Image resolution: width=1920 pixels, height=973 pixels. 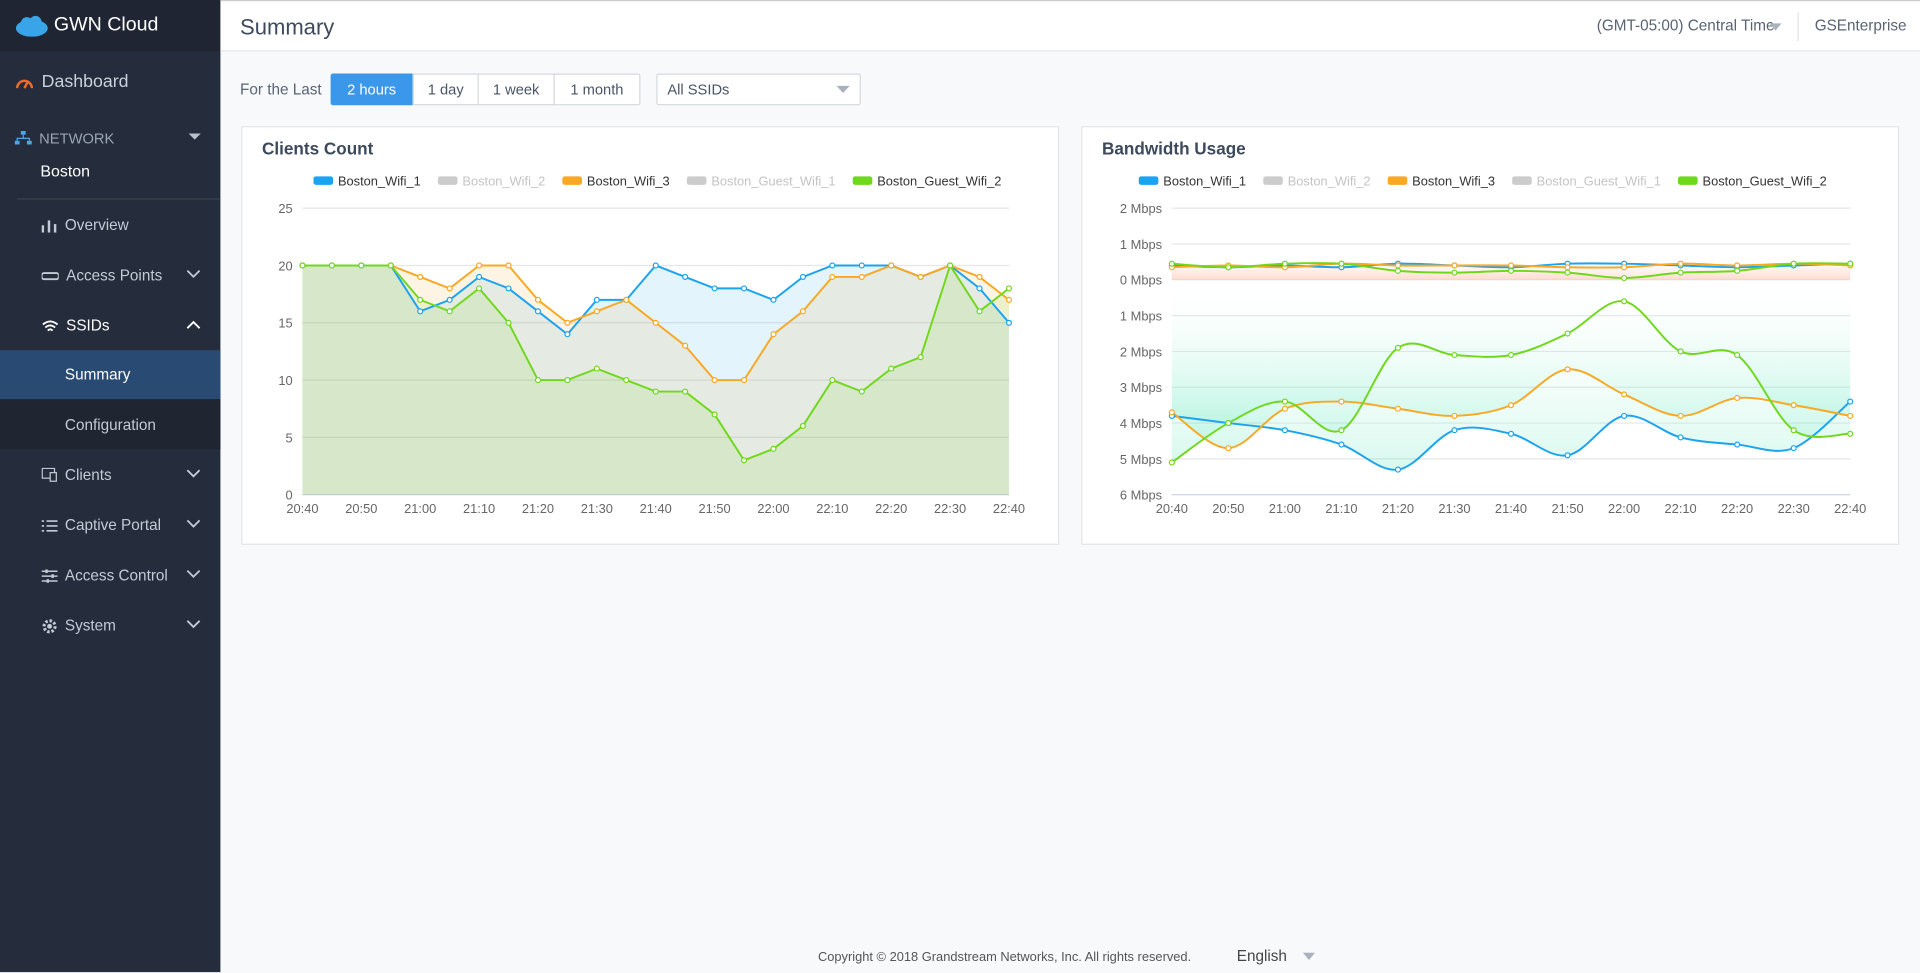 I want to click on timezone: (GMT-05:00) Central Time, so click(x=1685, y=26).